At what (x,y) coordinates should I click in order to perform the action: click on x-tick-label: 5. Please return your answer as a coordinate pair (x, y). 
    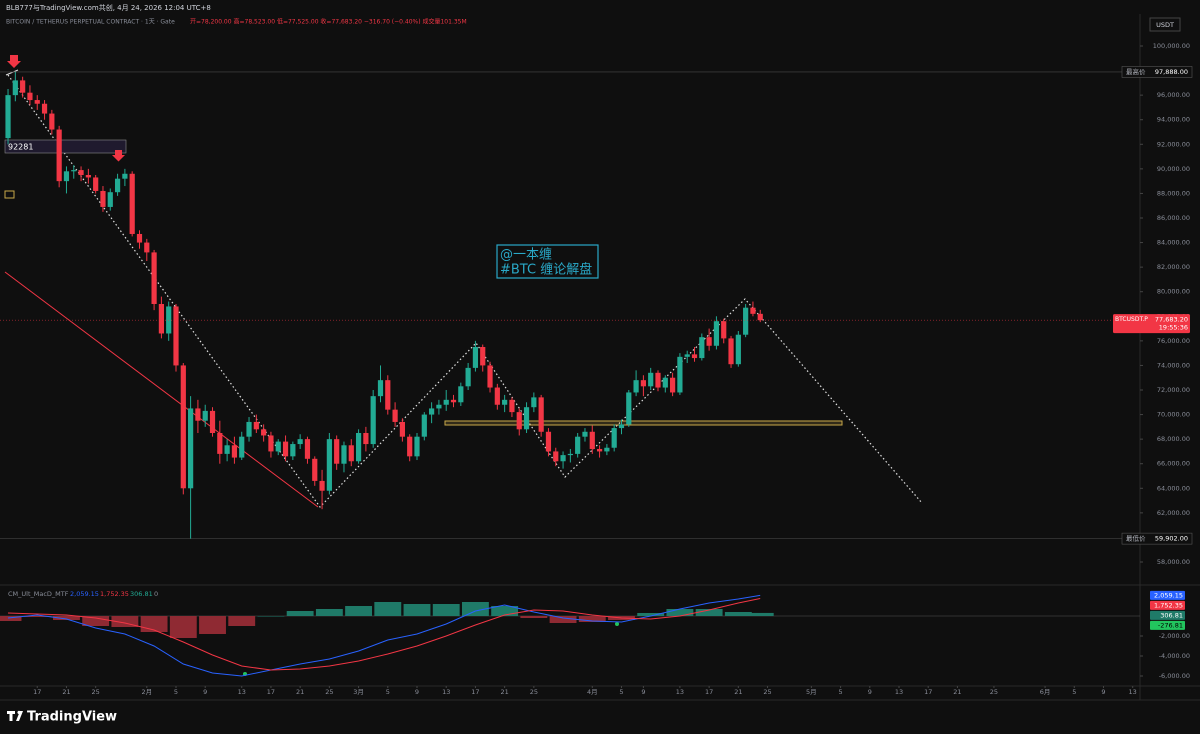
    Looking at the image, I should click on (621, 692).